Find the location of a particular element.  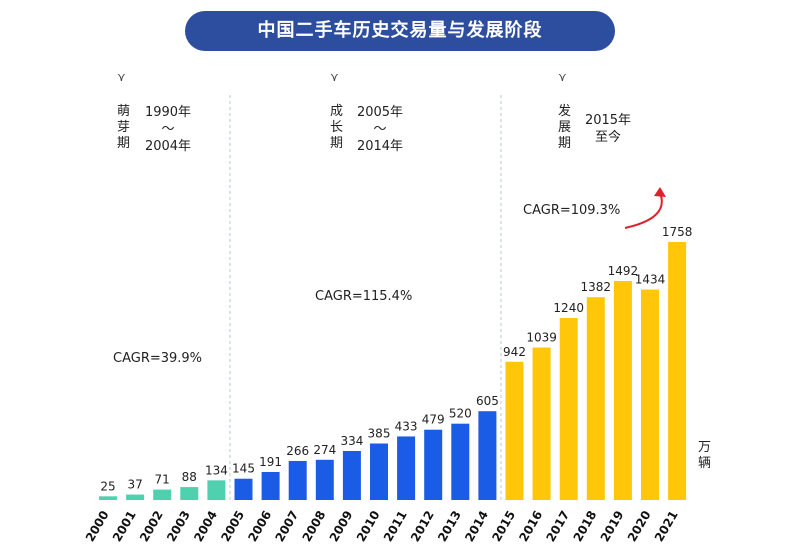

x-tick-2003: 2003 is located at coordinates (178, 526).